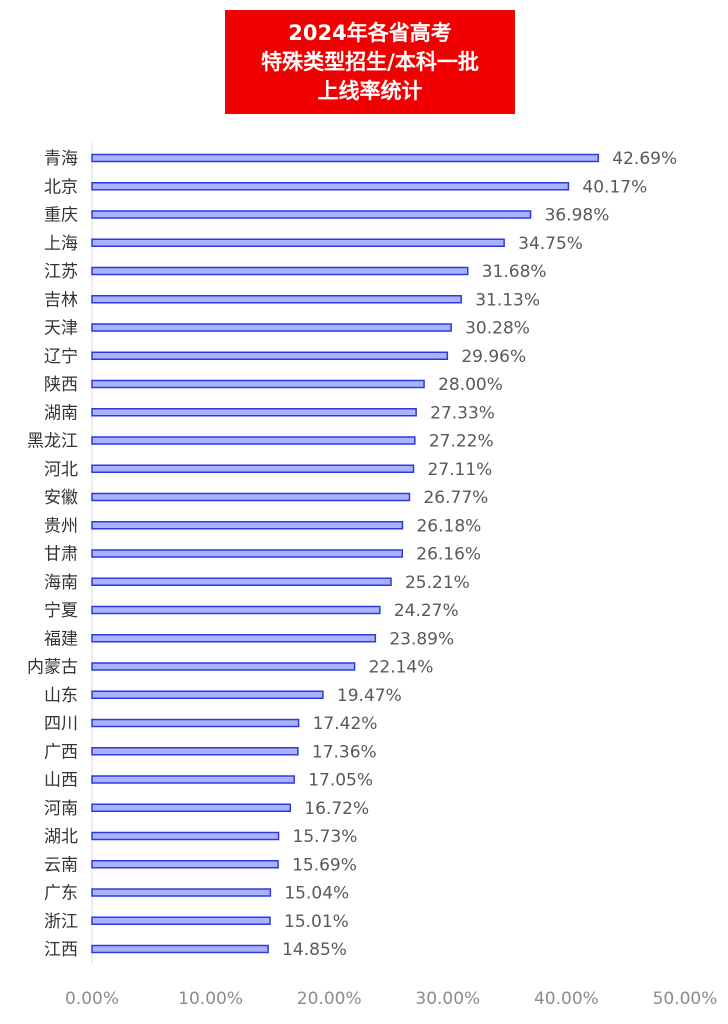  I want to click on chart-title-line-2: 特殊类型招生/本科一批, so click(370, 61).